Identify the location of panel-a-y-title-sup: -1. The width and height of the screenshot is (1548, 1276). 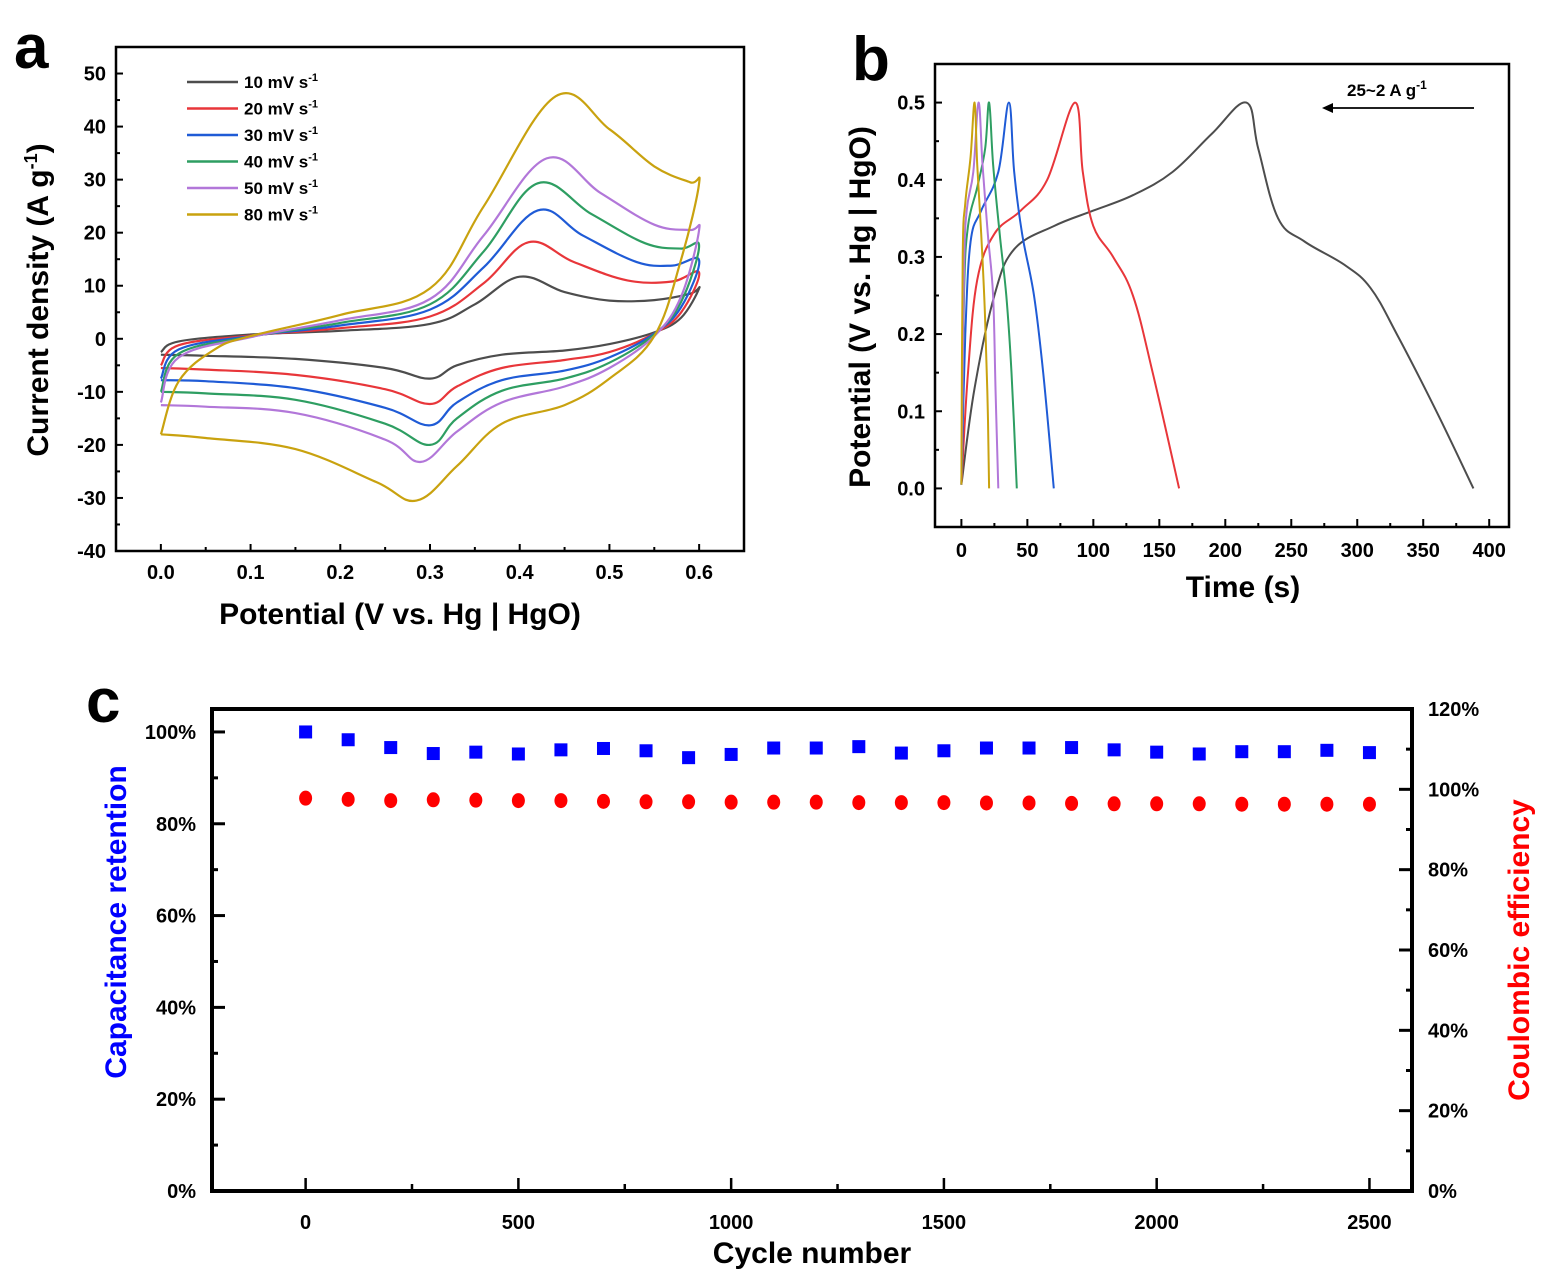
(31, 161).